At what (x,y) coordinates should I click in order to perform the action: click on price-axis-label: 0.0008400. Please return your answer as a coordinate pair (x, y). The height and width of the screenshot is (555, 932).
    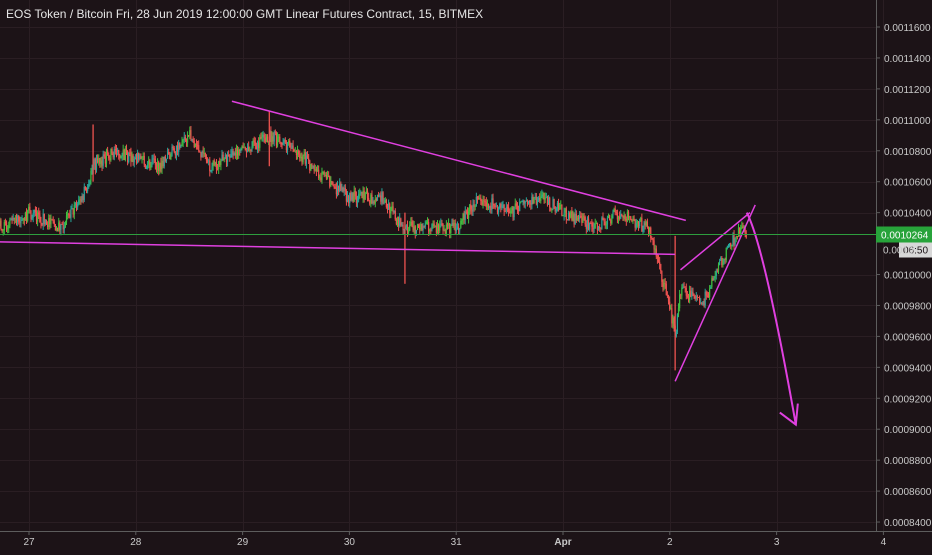
    Looking at the image, I should click on (908, 523).